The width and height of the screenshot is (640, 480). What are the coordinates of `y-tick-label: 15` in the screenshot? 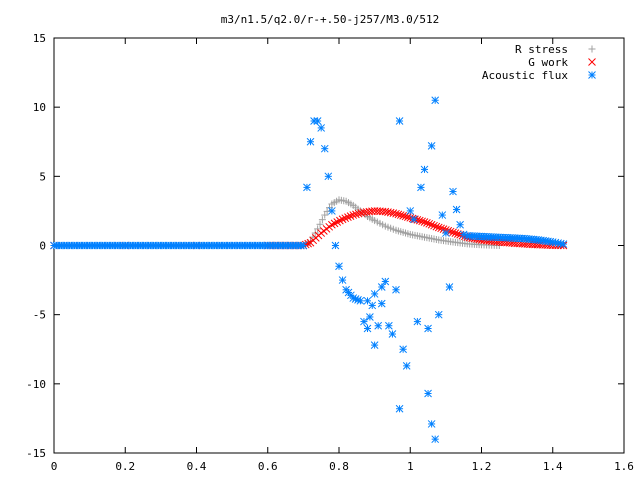 It's located at (39, 38).